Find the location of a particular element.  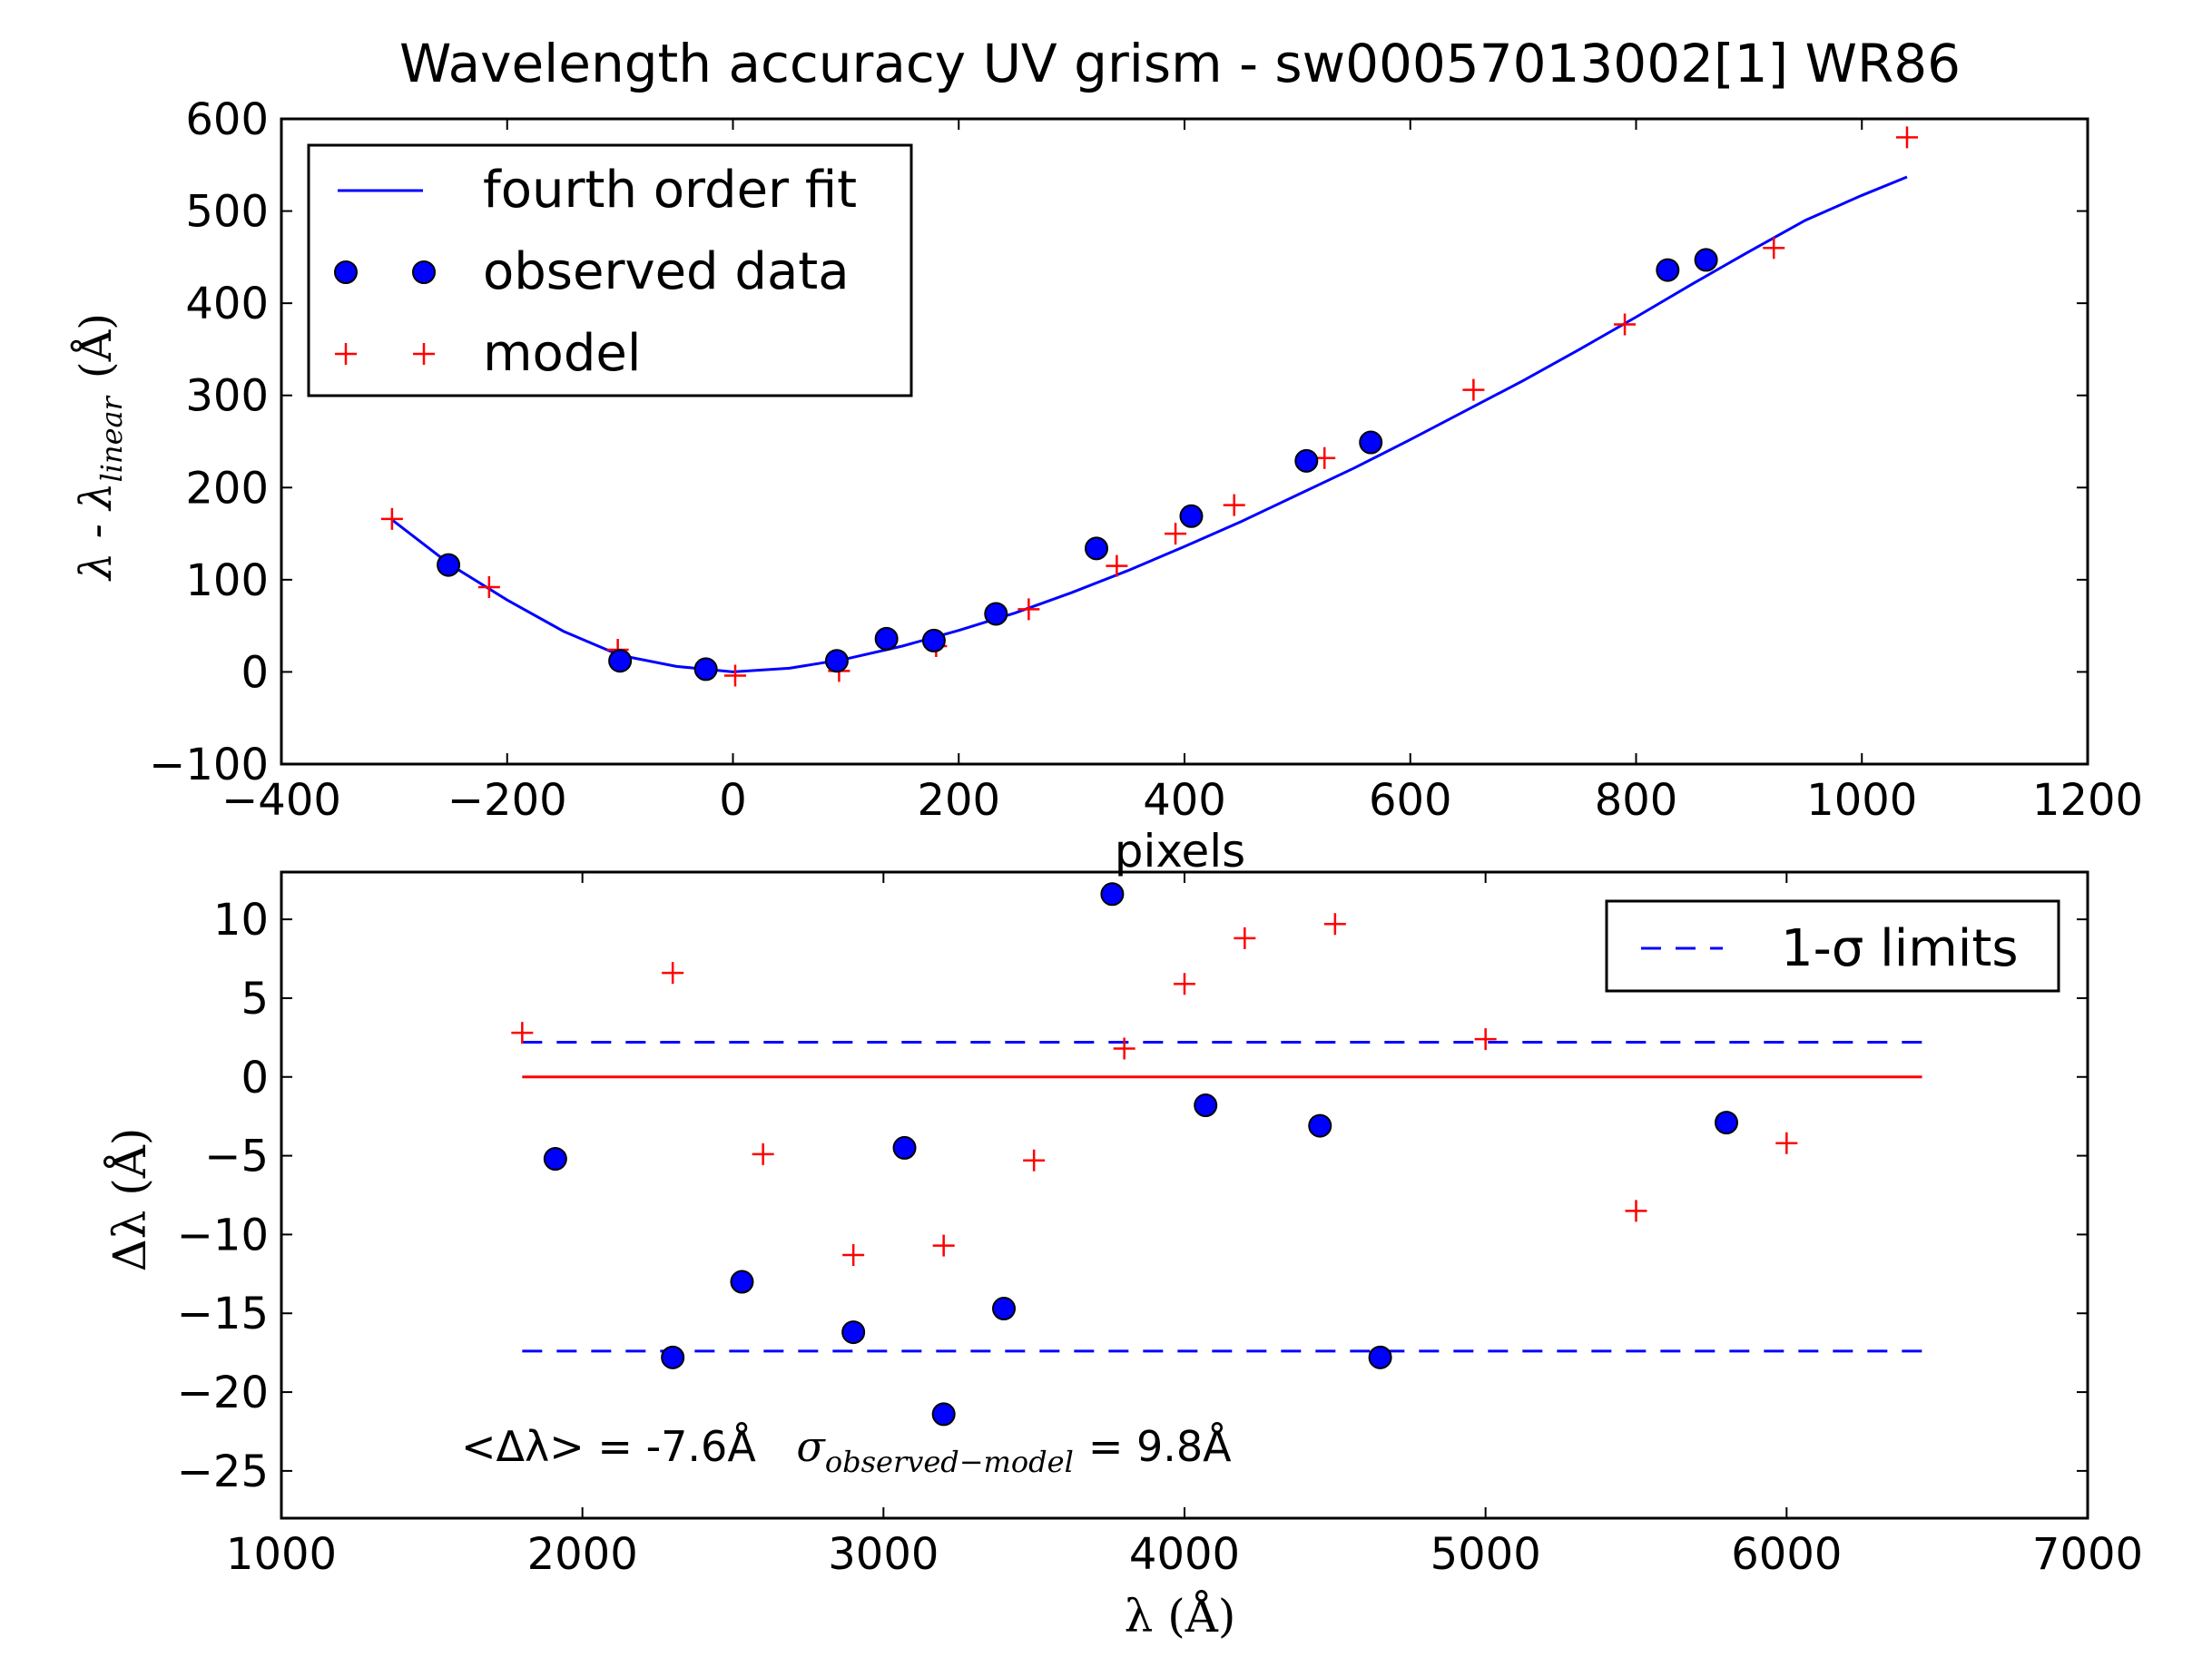

bottom-legend: 1-σ limits is located at coordinates (1832, 946).